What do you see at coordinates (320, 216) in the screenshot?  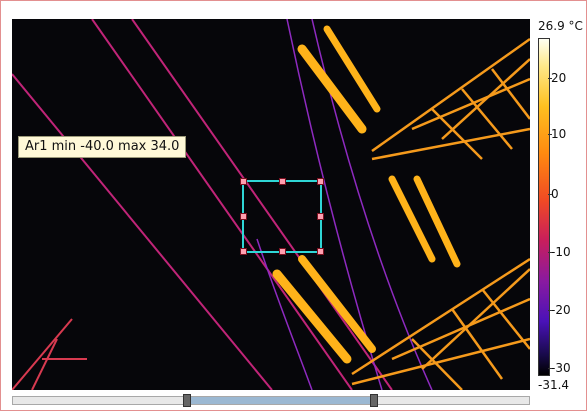 I see `roi-handle-right` at bounding box center [320, 216].